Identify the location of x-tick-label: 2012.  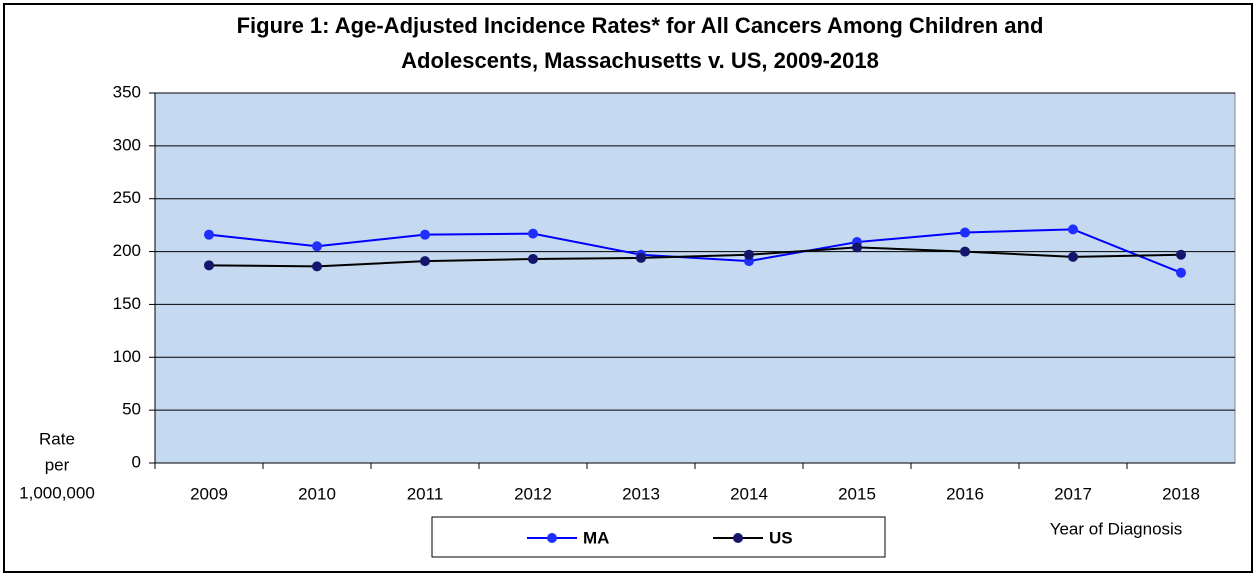
(533, 493).